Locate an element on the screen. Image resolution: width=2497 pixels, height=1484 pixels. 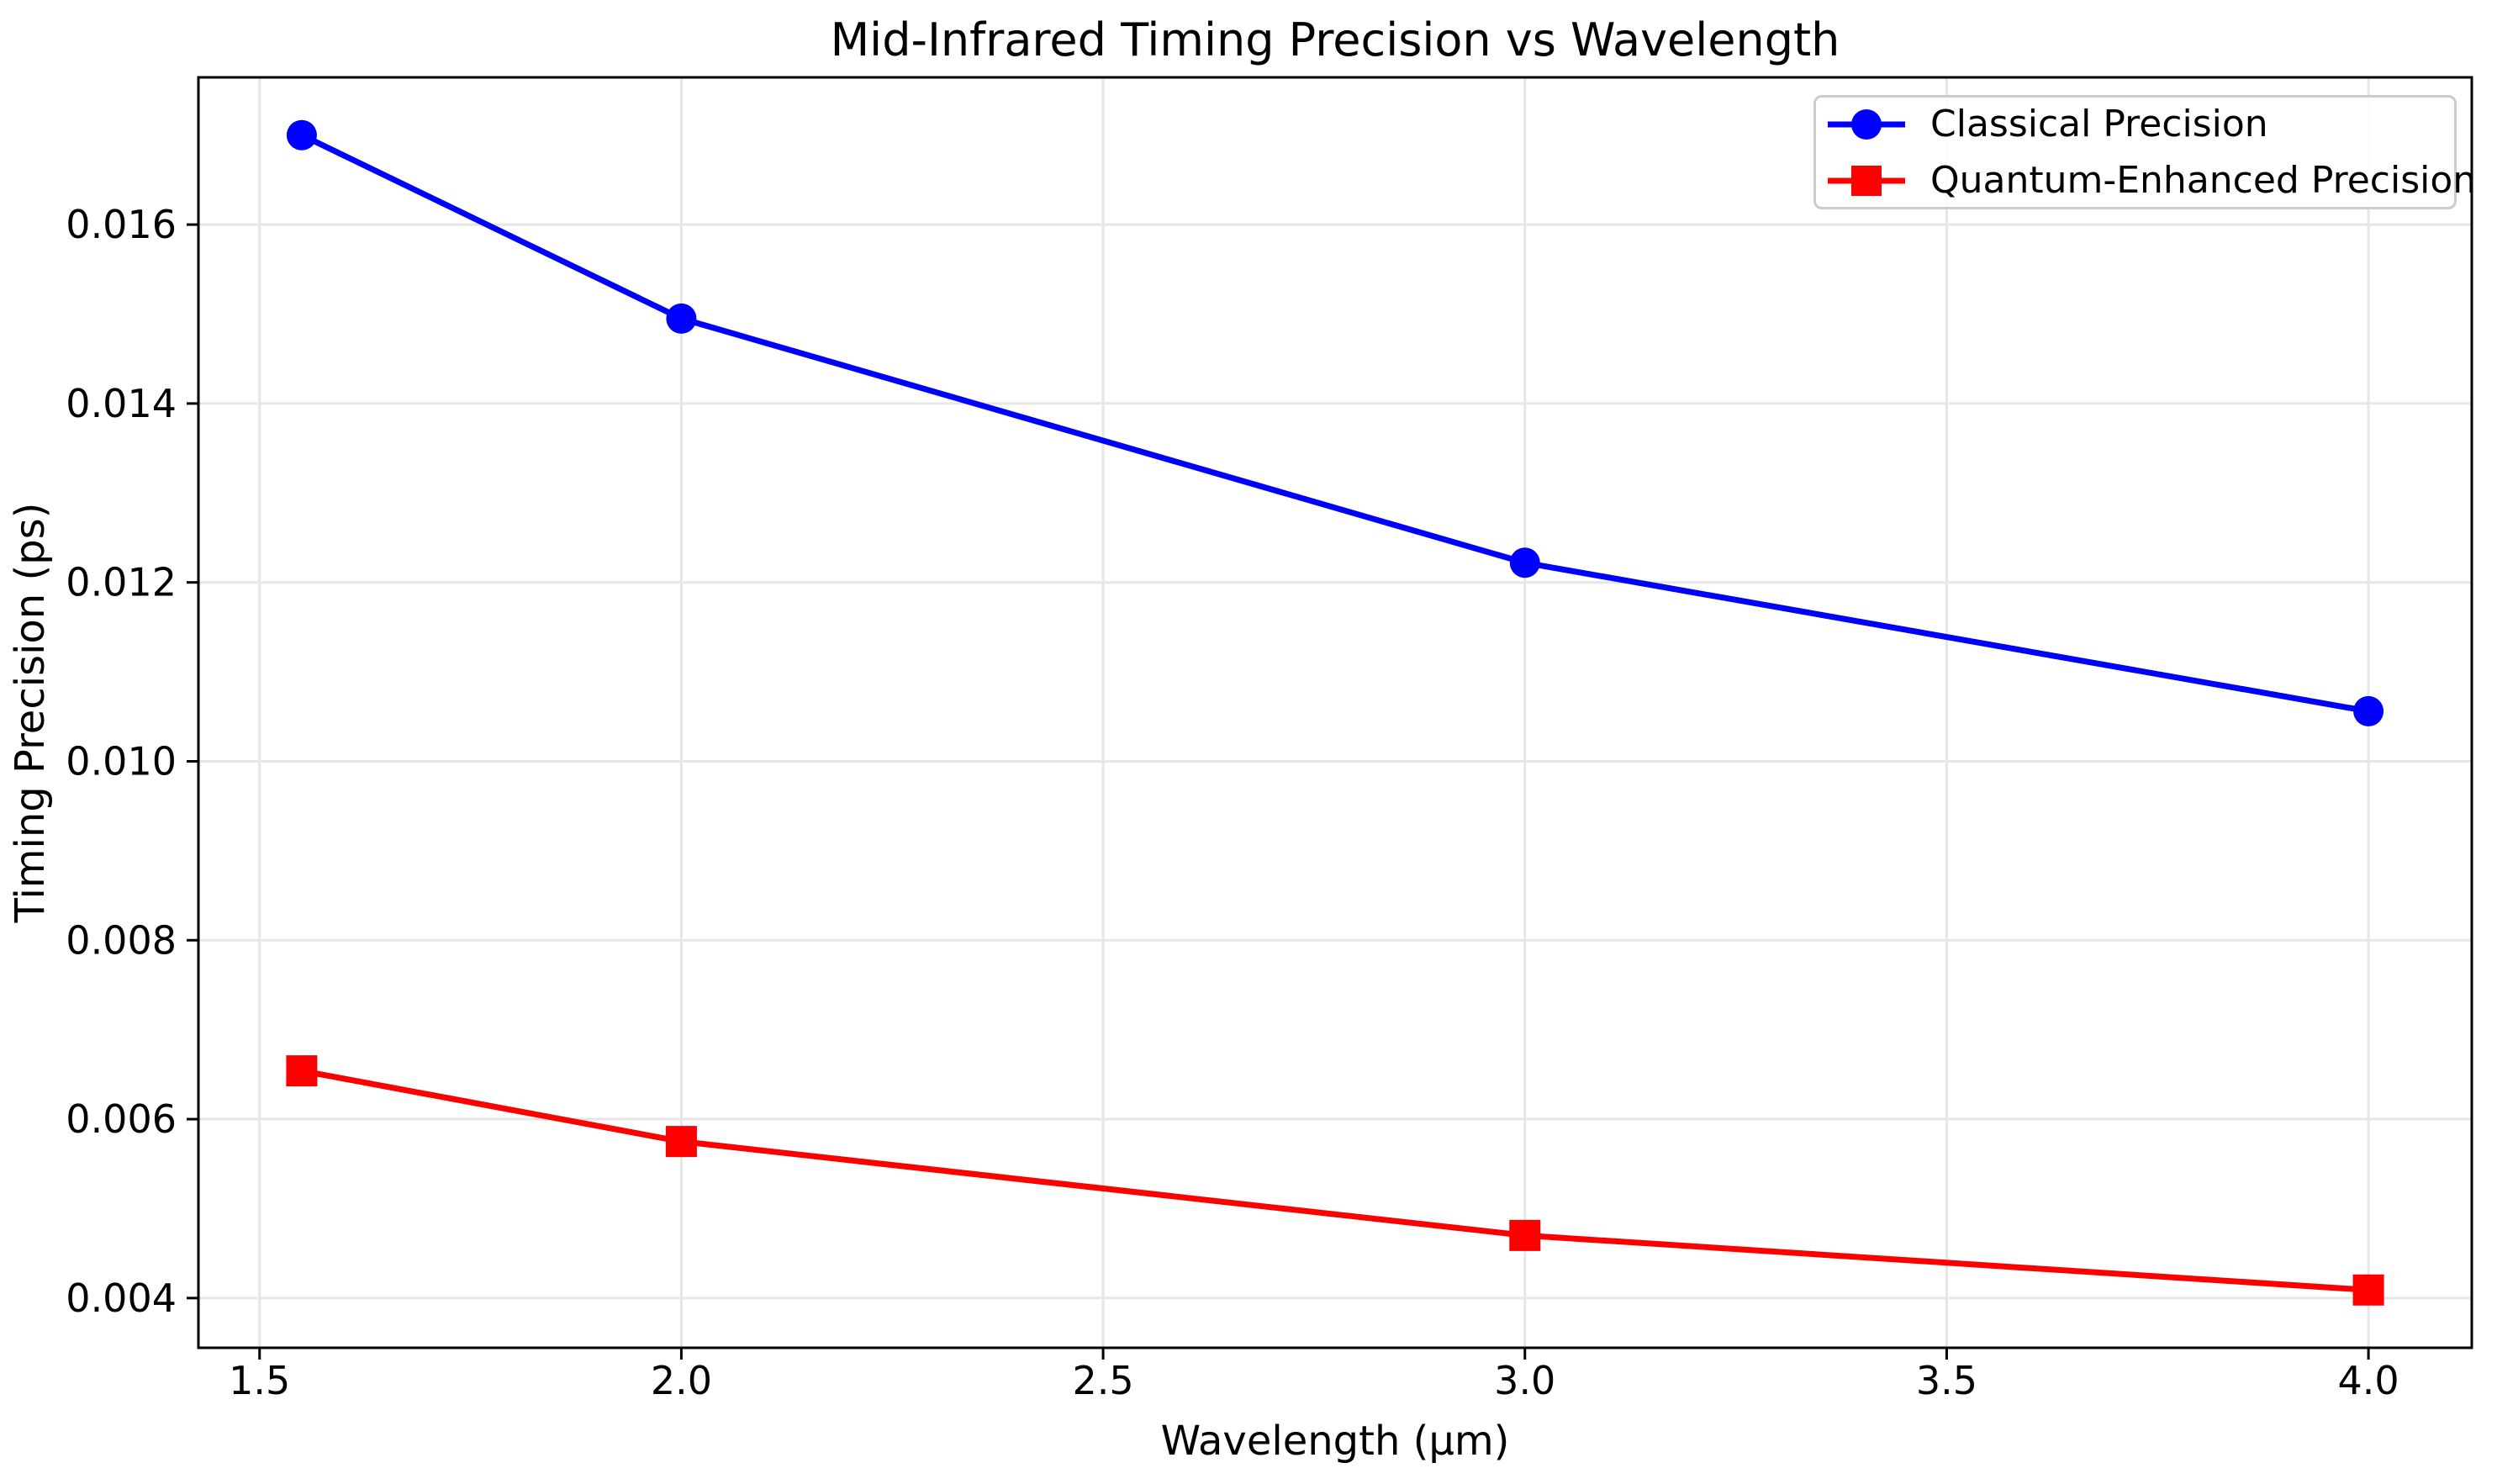
x-tick-label: 2.5 is located at coordinates (1103, 1380).